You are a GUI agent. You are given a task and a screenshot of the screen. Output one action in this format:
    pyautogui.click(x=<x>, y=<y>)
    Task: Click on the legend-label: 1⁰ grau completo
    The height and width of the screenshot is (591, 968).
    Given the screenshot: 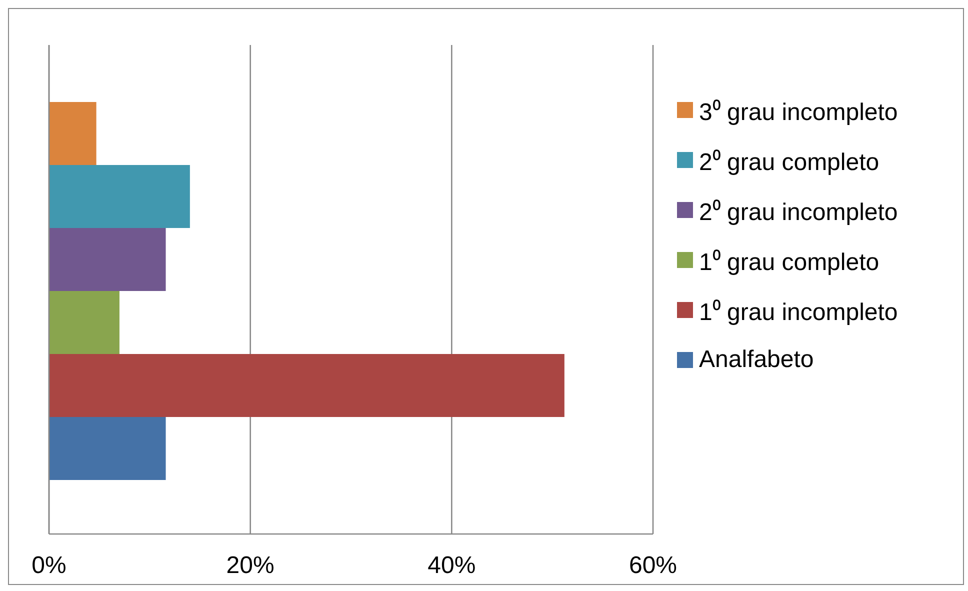 What is the action you would take?
    pyautogui.click(x=789, y=262)
    